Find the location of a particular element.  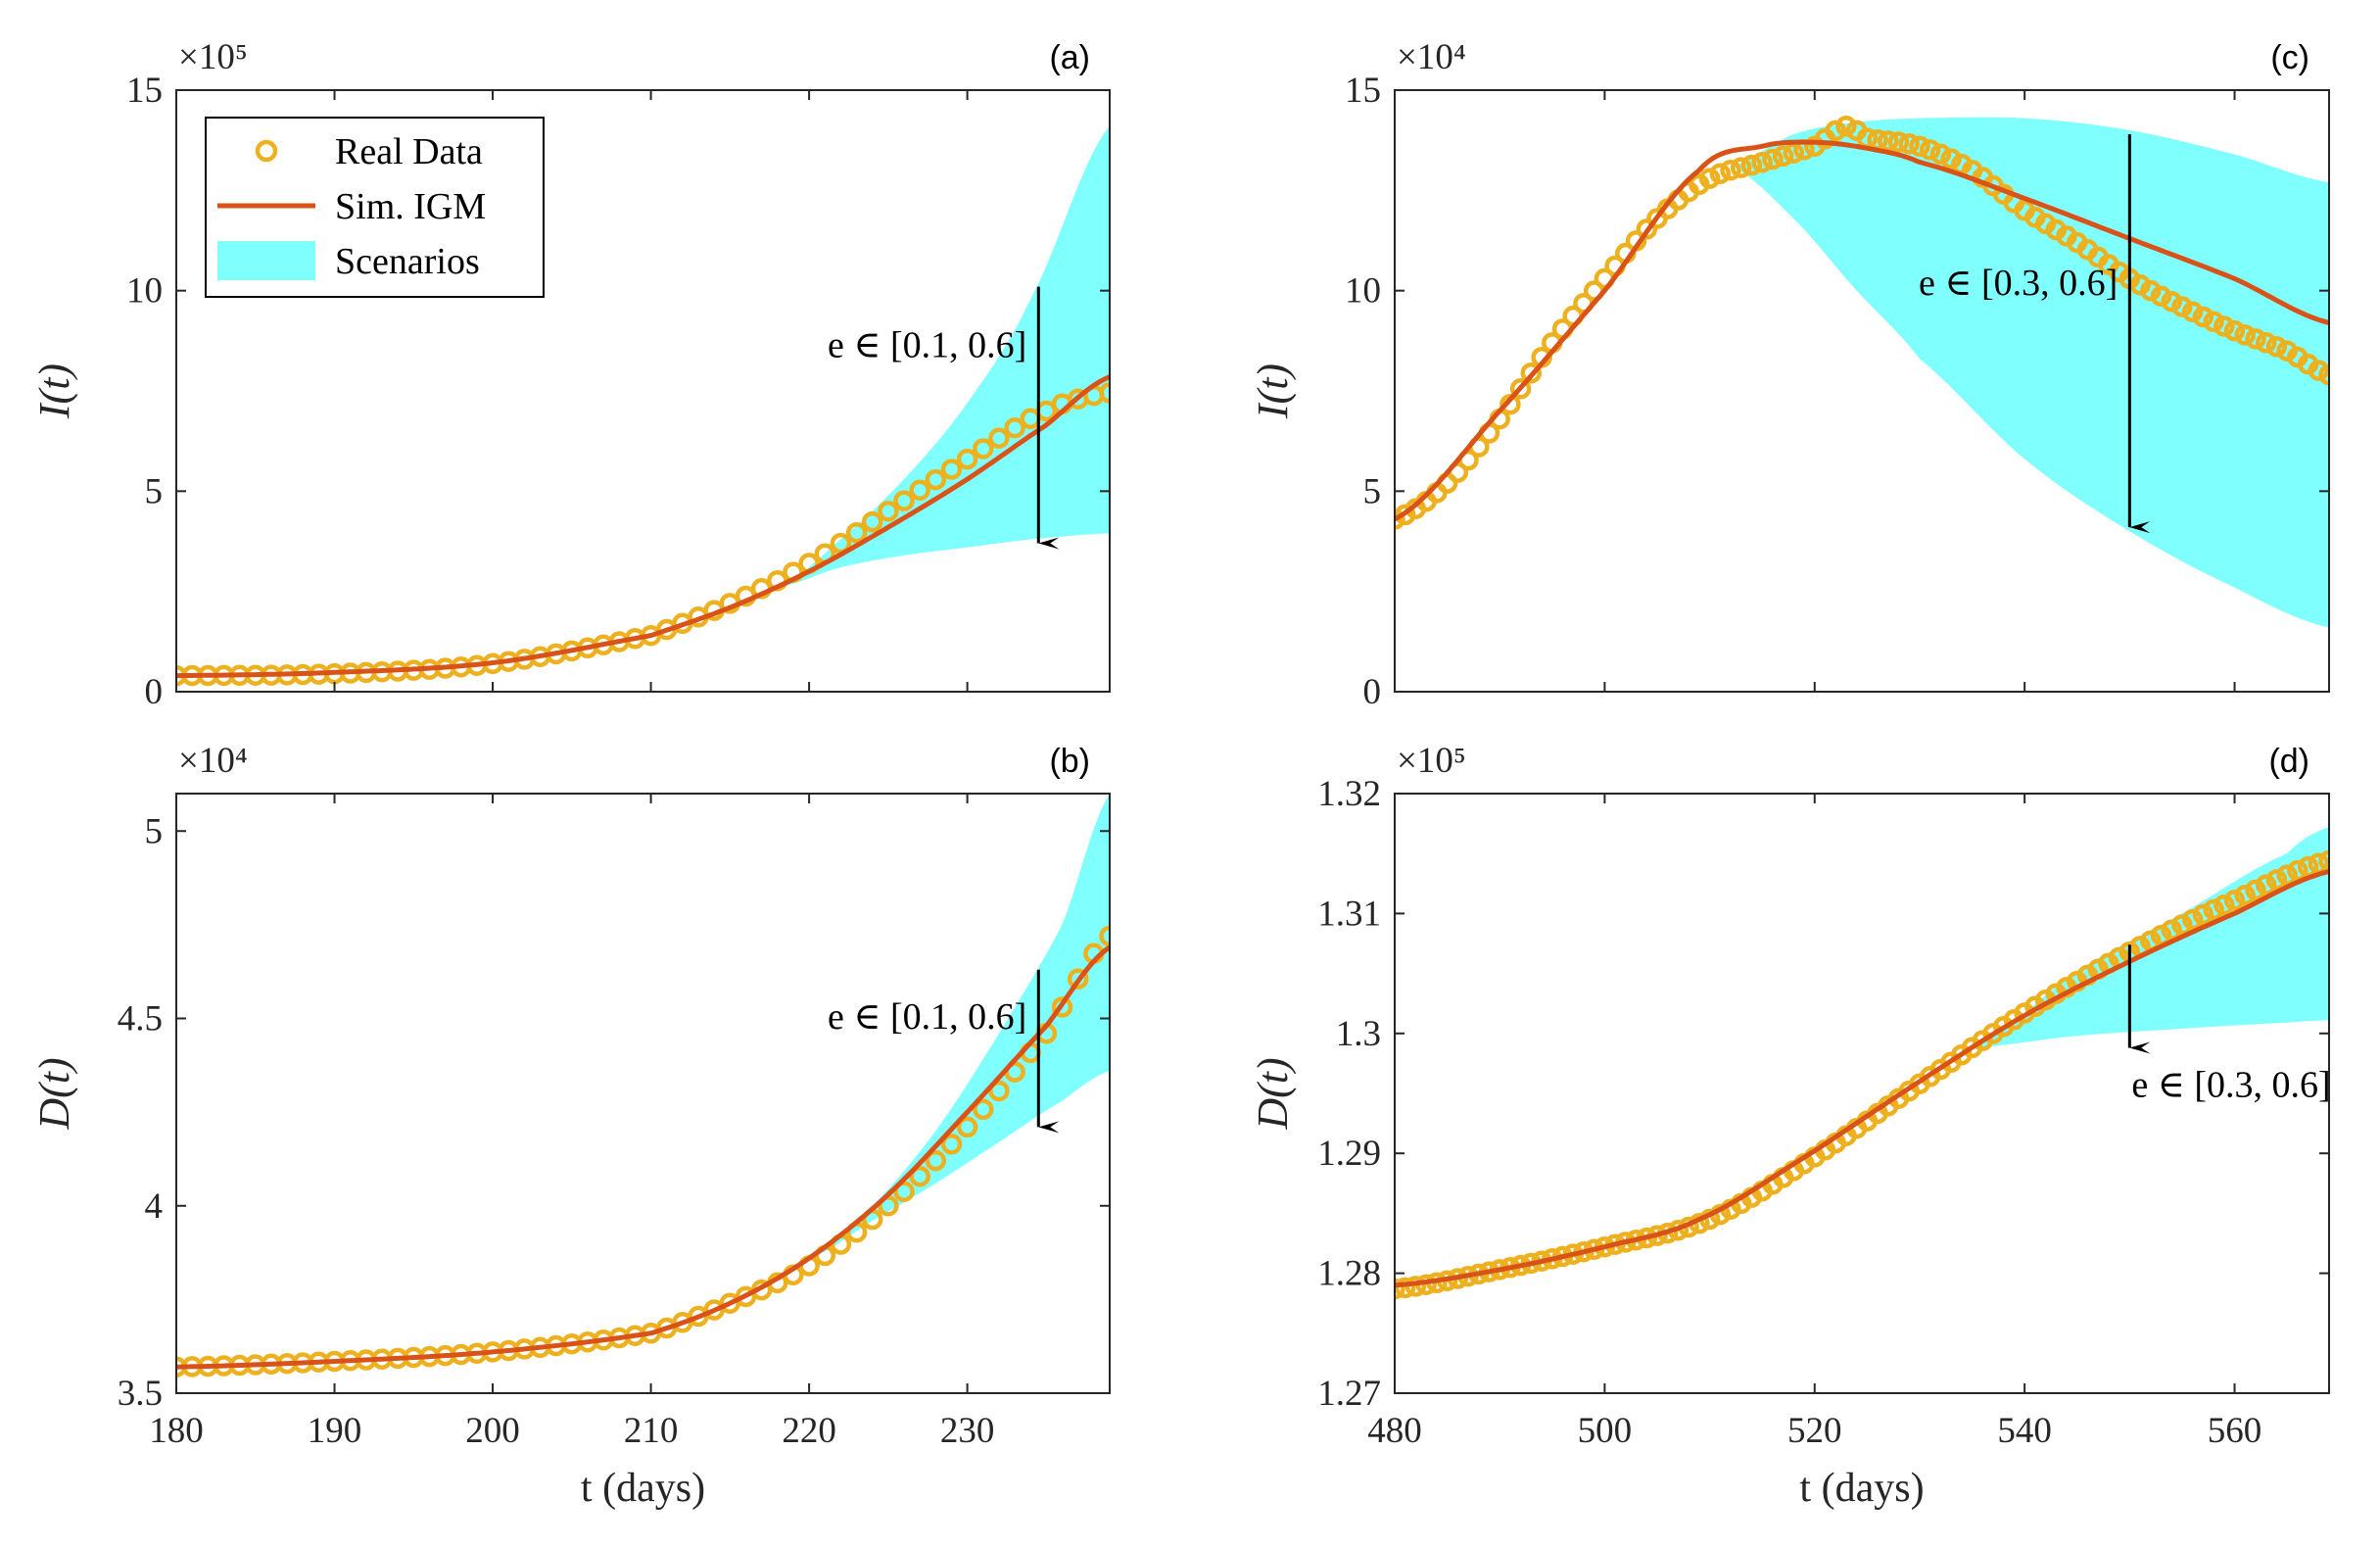

legend-marker is located at coordinates (266, 151).